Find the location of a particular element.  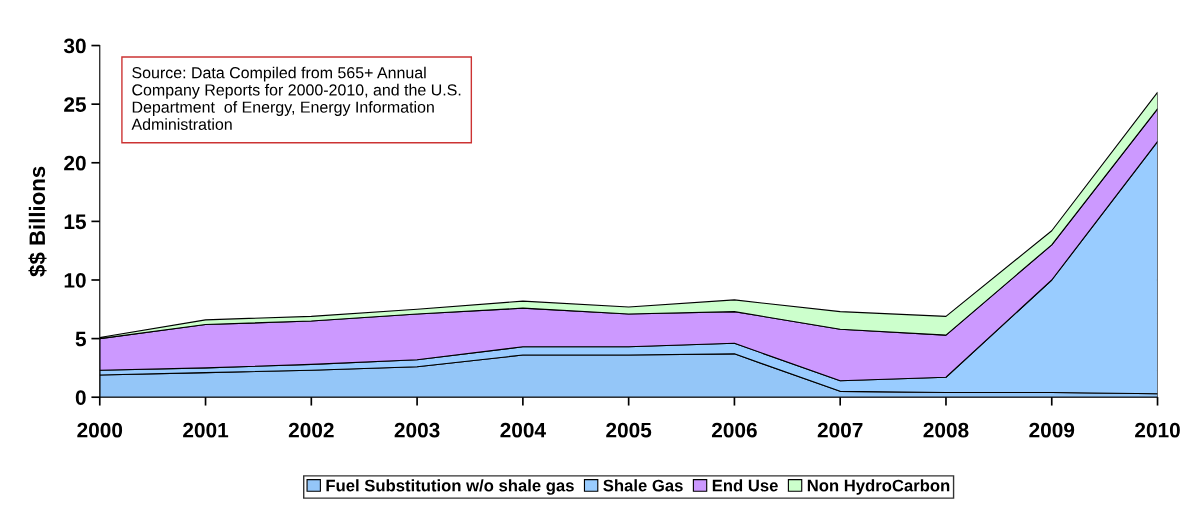

x-tick-label: 2009 is located at coordinates (1052, 430).